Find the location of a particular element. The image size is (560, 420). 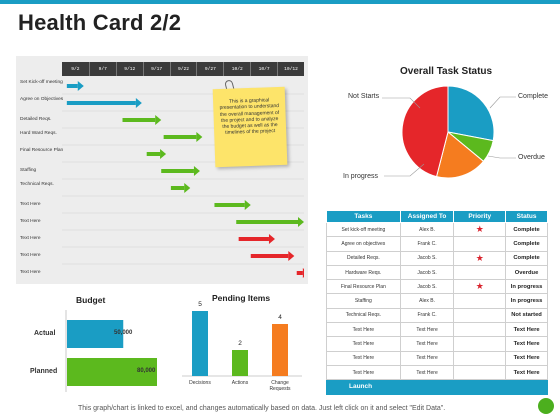

budget-actual-value: 50,000 is located at coordinates (123, 333).